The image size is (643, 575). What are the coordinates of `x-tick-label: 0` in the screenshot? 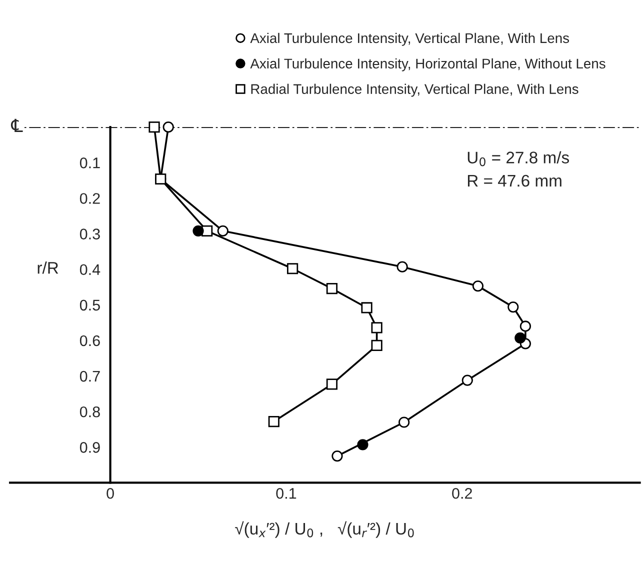 It's located at (110, 493).